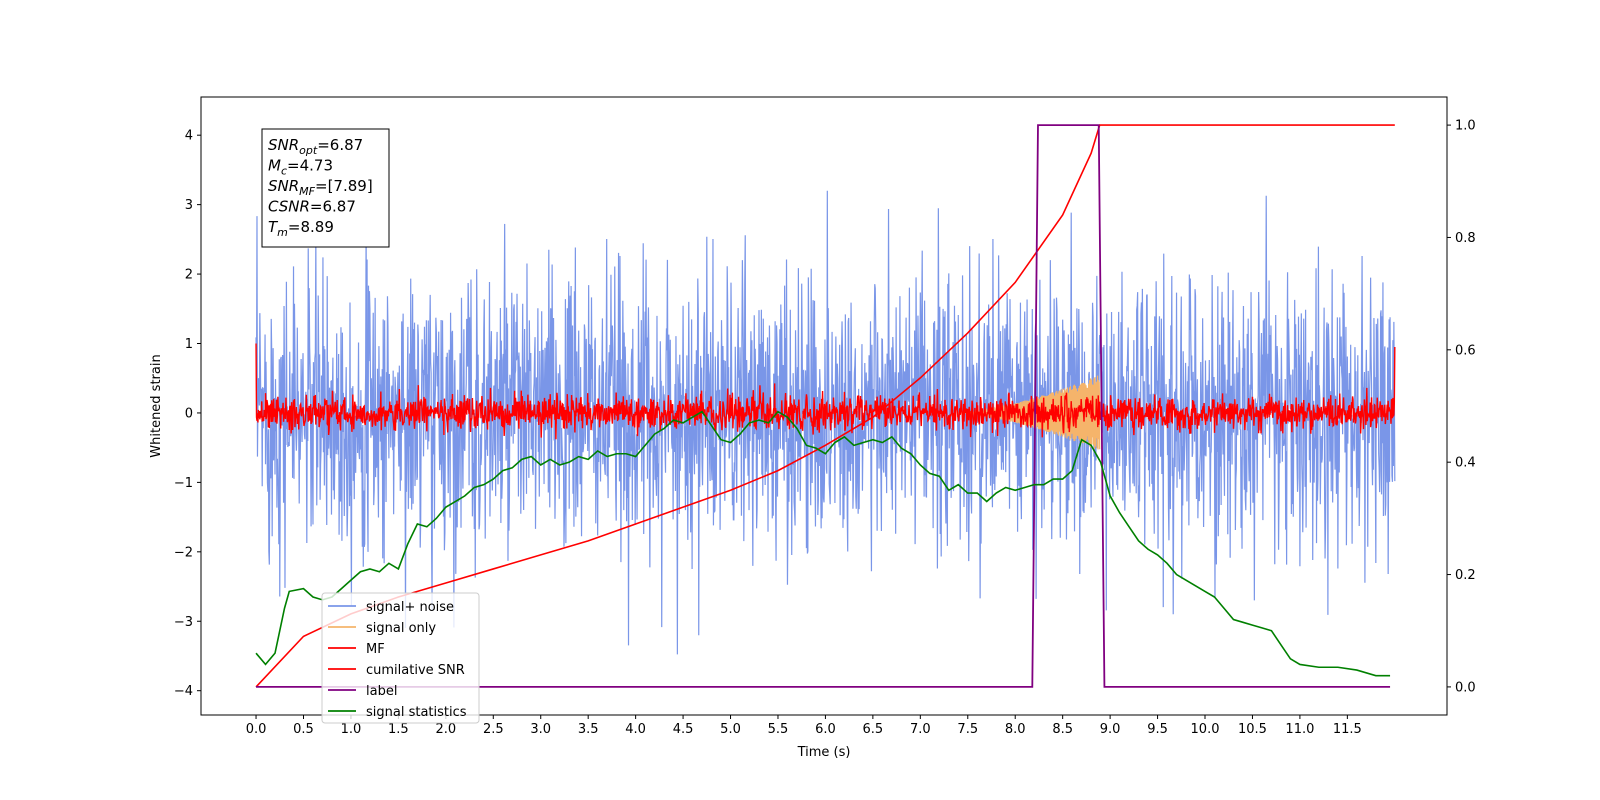 The height and width of the screenshot is (800, 1600). Describe the element at coordinates (381, 691) in the screenshot. I see `legend-label: label` at that location.